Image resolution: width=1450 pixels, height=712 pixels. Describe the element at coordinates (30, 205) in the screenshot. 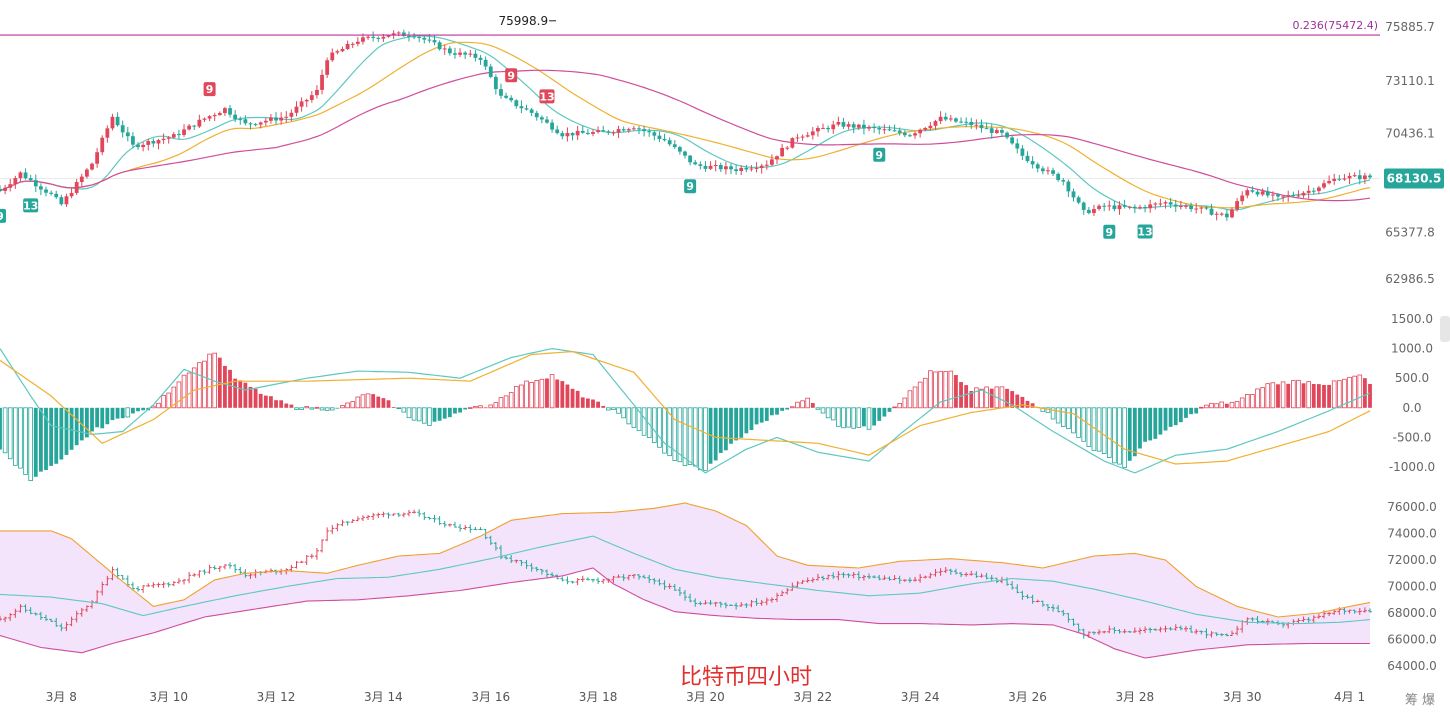

I see `td-marker-label: 13` at that location.